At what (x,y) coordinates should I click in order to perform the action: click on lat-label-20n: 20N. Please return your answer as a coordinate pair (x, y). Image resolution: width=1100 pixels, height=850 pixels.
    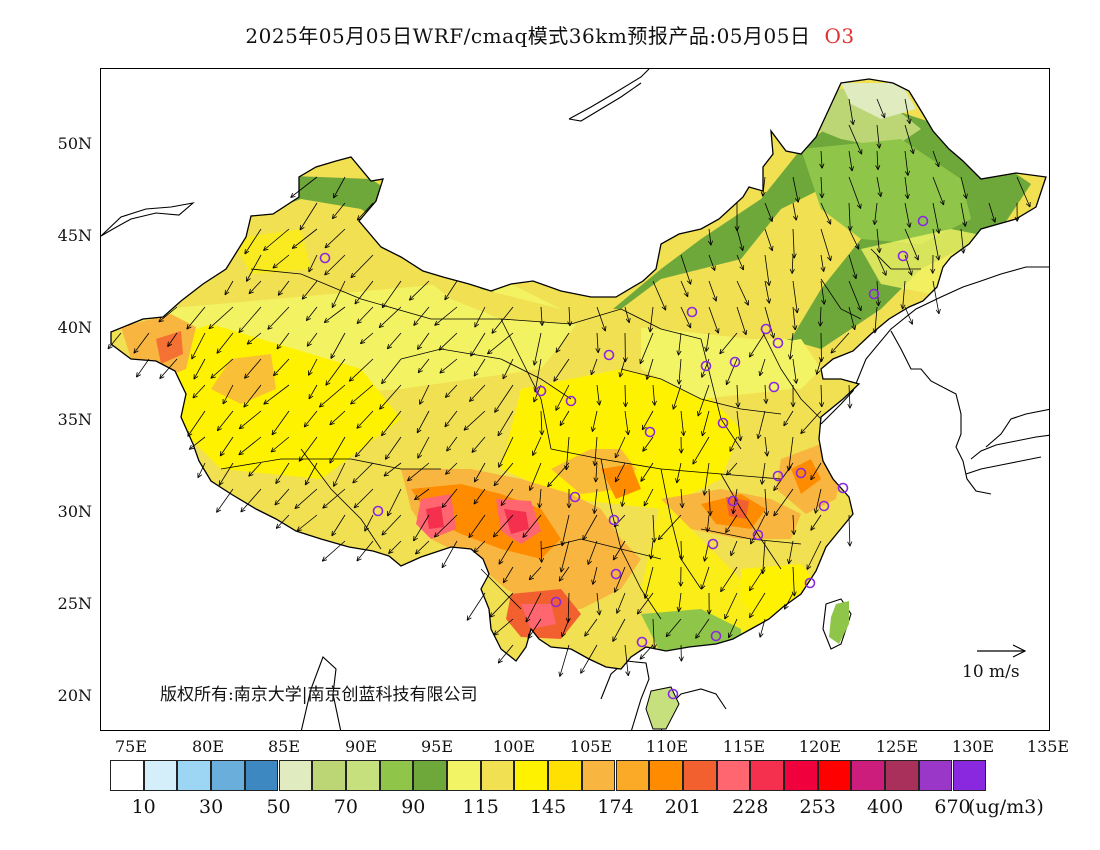
    Looking at the image, I should click on (74, 695).